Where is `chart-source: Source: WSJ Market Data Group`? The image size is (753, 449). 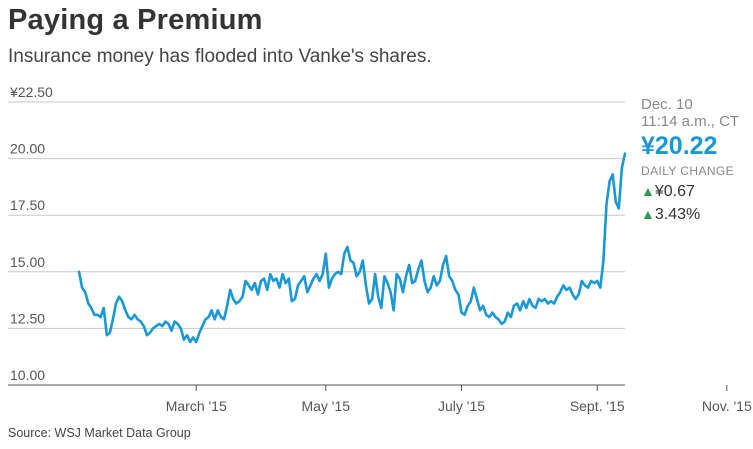
chart-source: Source: WSJ Market Data Group is located at coordinates (99, 433).